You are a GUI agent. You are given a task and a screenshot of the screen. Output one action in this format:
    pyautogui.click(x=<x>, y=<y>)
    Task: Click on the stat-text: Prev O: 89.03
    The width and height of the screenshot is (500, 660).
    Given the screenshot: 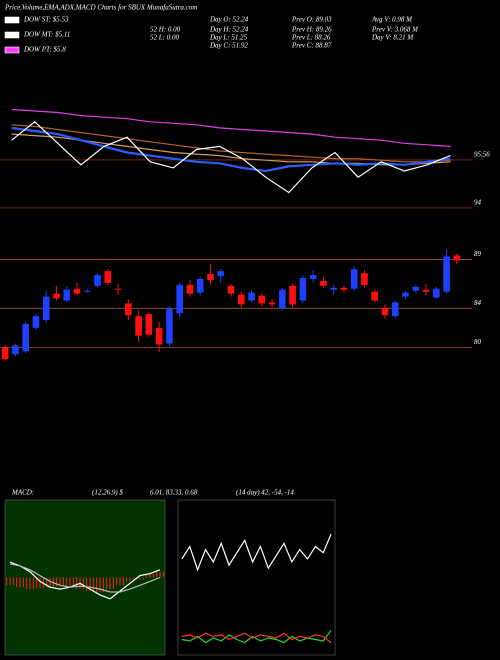 What is the action you would take?
    pyautogui.click(x=311, y=20)
    